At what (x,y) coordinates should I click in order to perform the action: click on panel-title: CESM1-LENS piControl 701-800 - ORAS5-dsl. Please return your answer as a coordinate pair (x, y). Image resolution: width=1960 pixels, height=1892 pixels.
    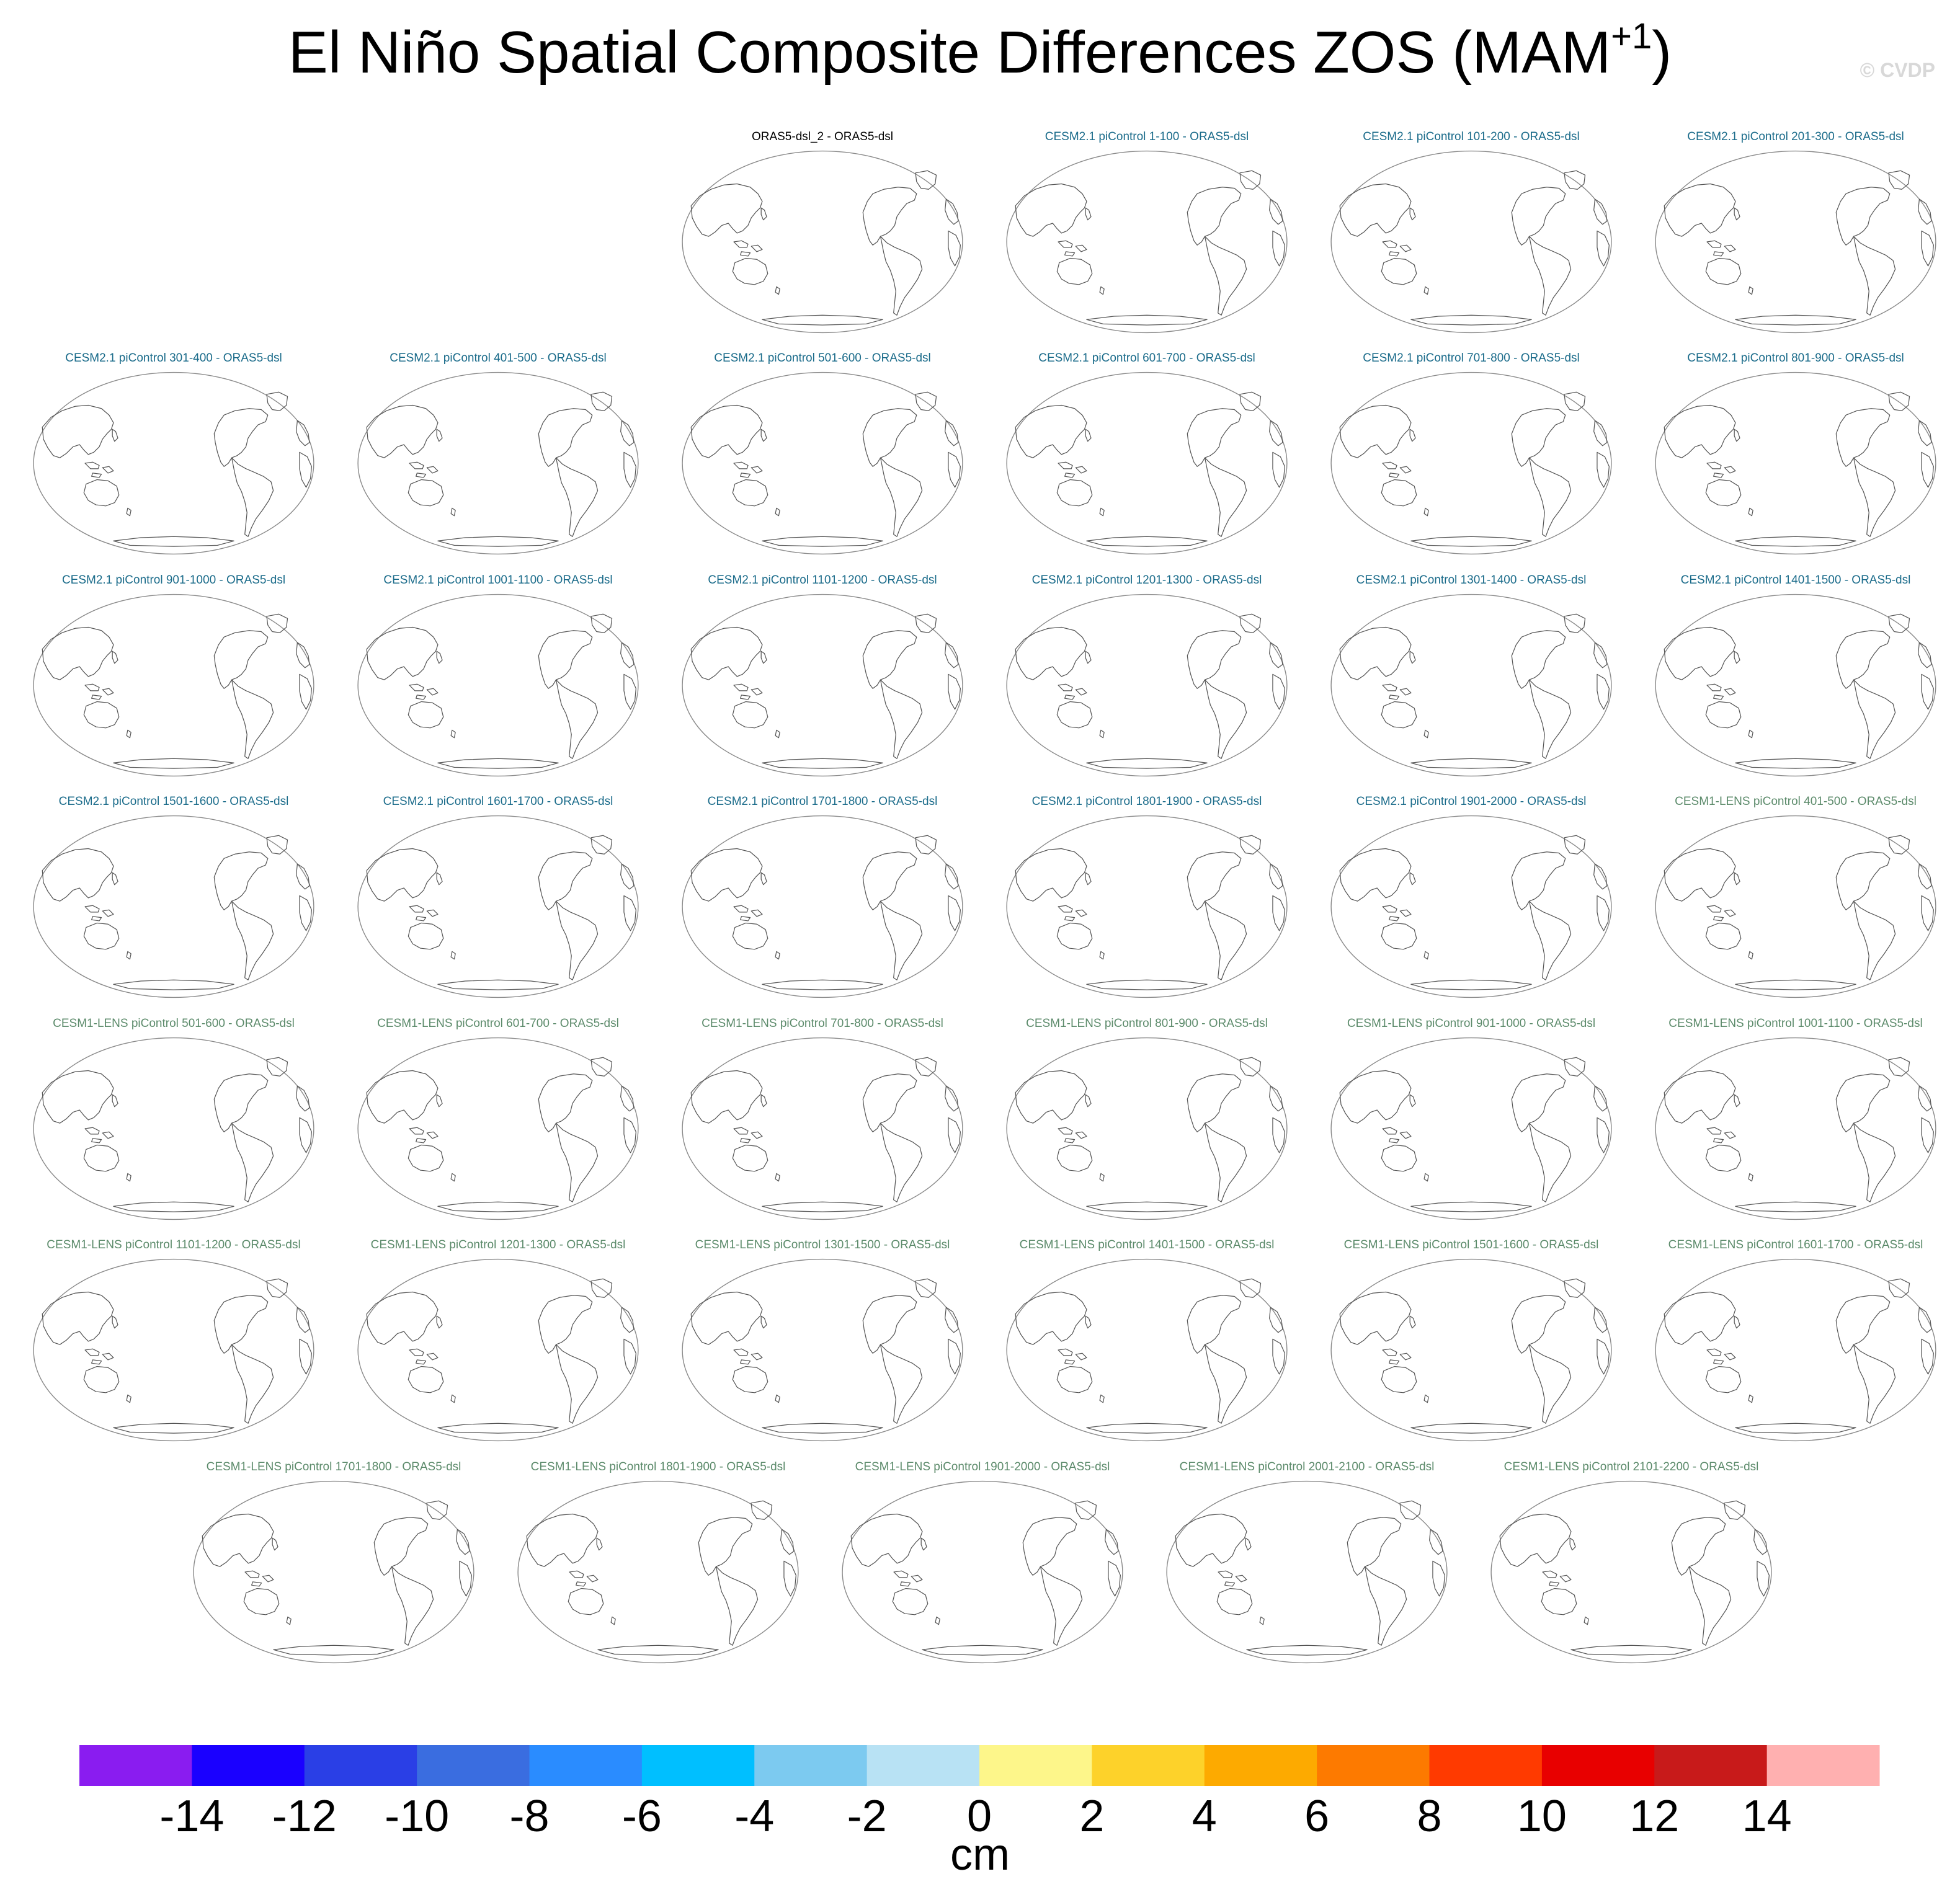
    Looking at the image, I should click on (822, 1023).